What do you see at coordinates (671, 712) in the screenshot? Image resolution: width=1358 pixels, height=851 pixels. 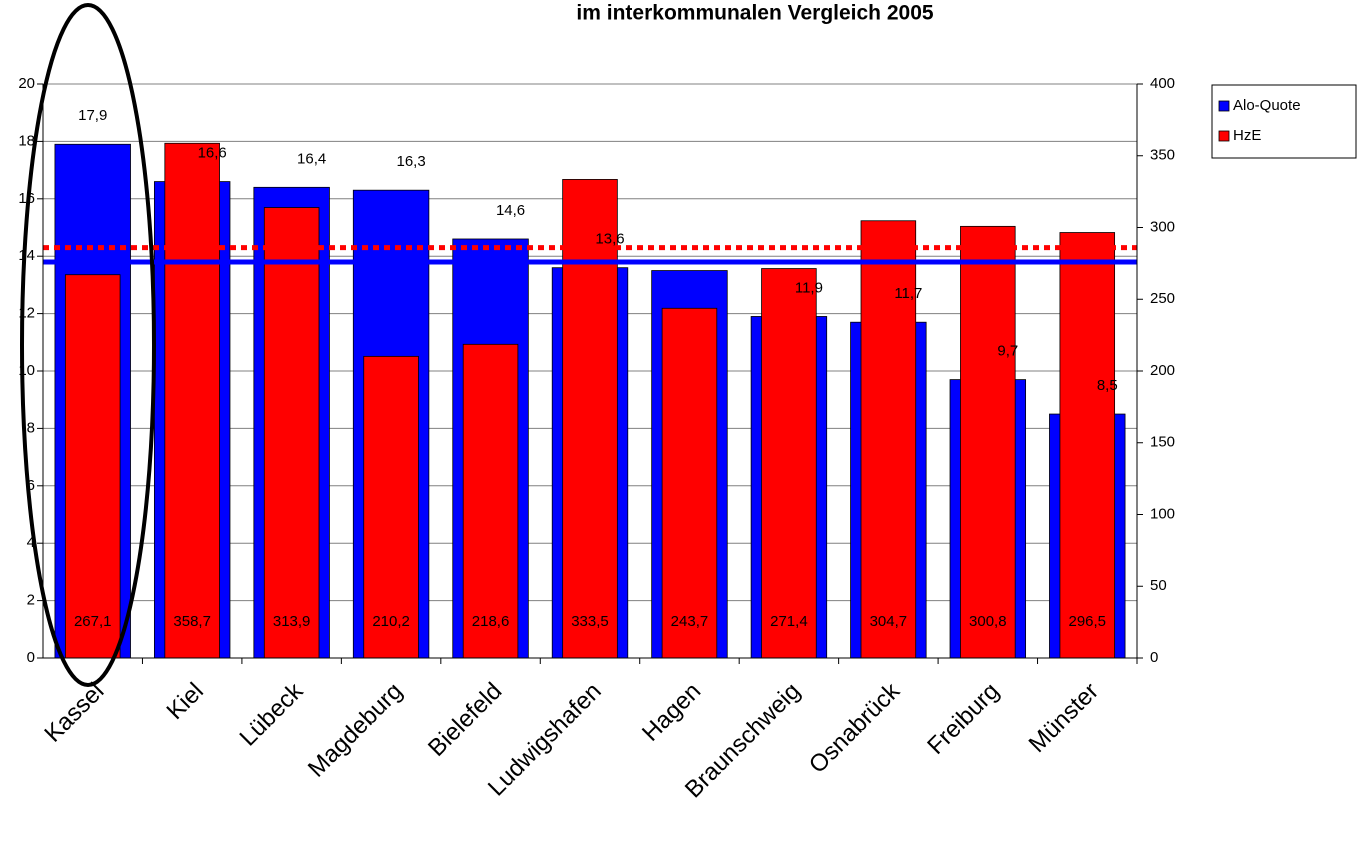 I see `x-tick-label: Hagen` at bounding box center [671, 712].